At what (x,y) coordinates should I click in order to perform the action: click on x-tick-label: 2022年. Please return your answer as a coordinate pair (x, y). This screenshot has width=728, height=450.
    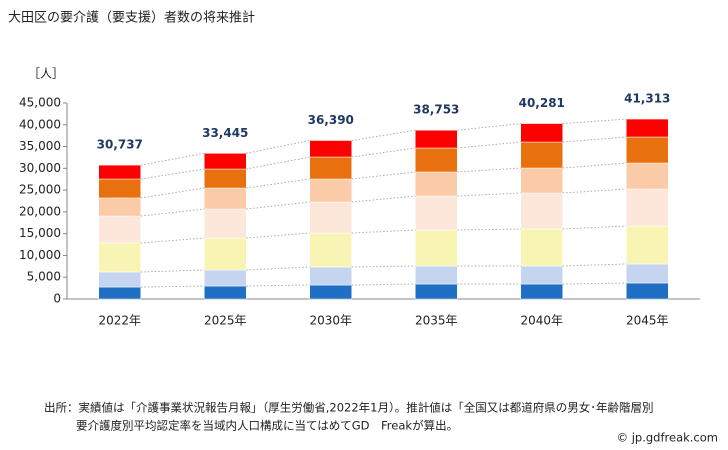
    Looking at the image, I should click on (119, 321).